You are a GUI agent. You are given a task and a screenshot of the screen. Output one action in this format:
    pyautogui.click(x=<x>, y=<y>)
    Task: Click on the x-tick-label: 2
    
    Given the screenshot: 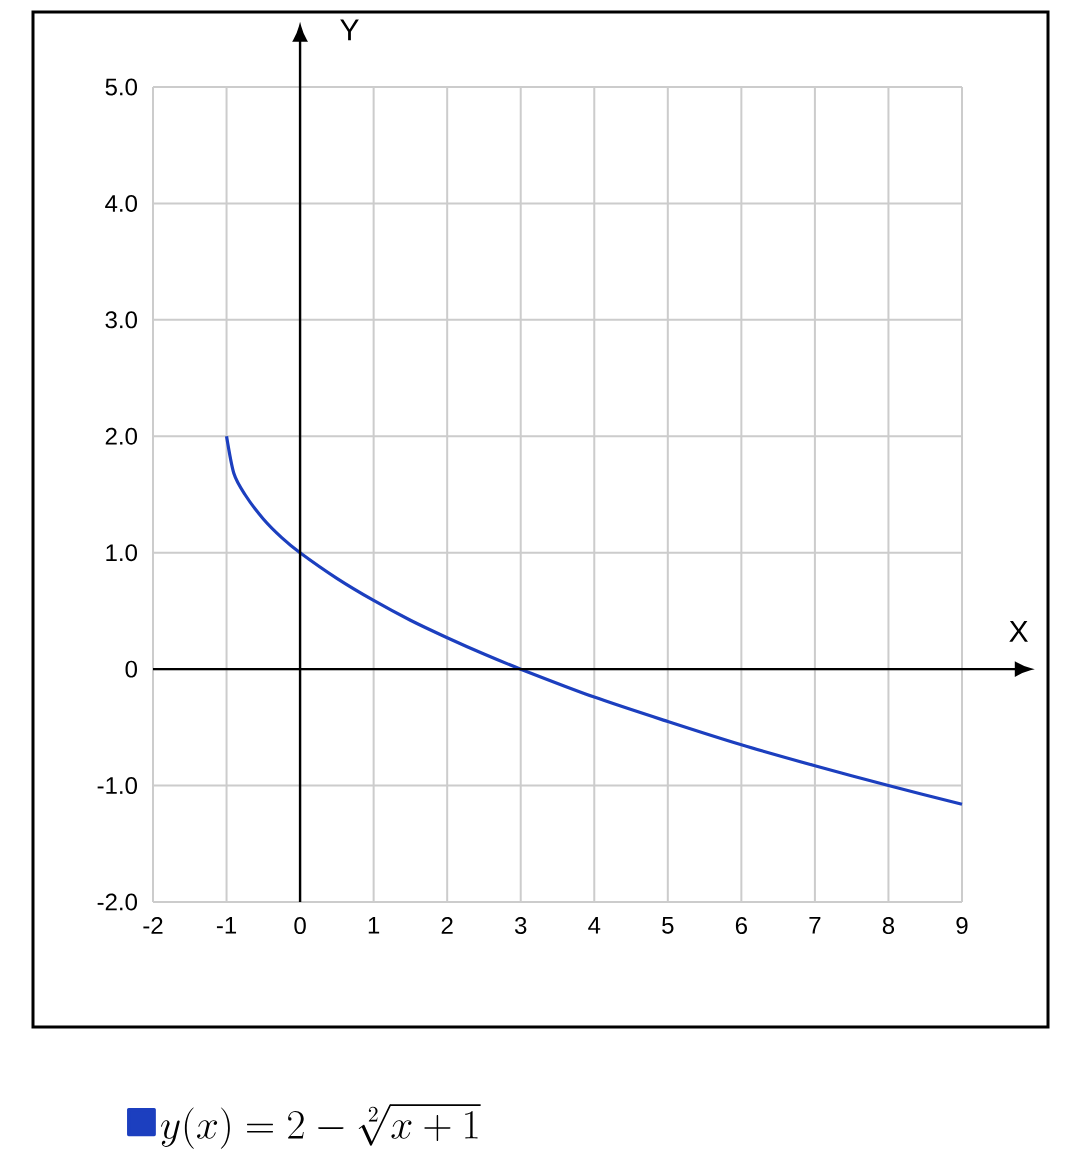 What is the action you would take?
    pyautogui.click(x=447, y=925)
    